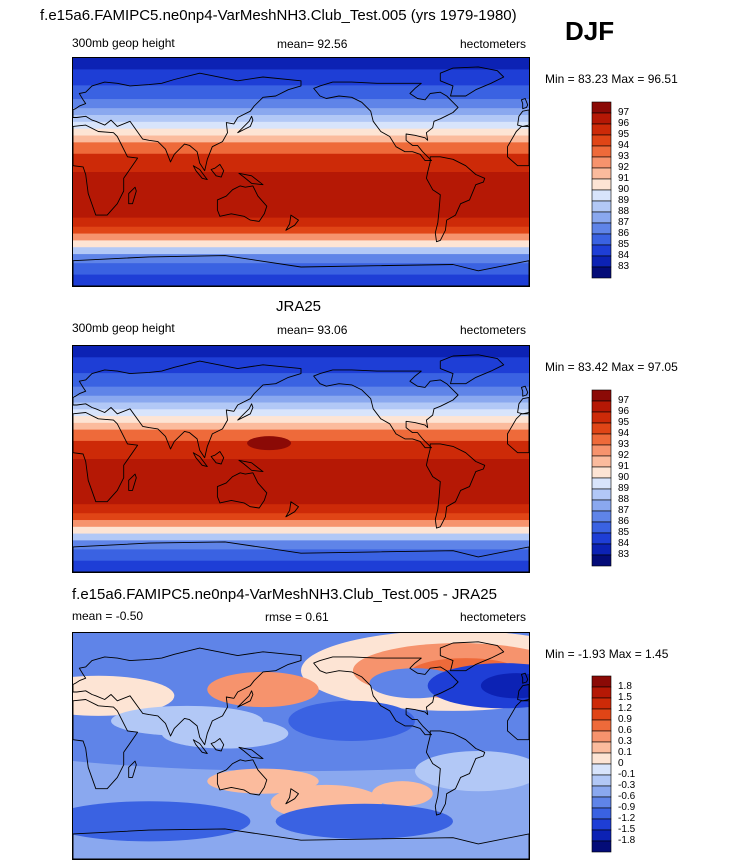 Image resolution: width=733 pixels, height=866 pixels. I want to click on colorbar-tick-label: 94, so click(624, 145).